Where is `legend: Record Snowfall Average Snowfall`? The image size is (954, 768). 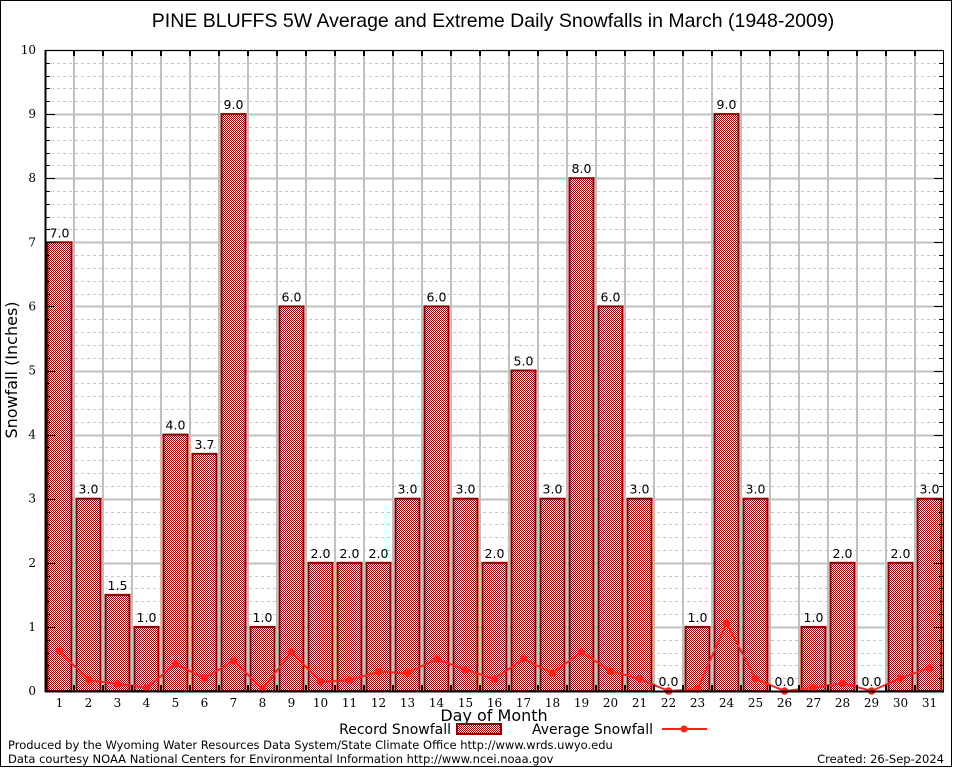
legend: Record Snowfall Average Snowfall is located at coordinates (523, 730).